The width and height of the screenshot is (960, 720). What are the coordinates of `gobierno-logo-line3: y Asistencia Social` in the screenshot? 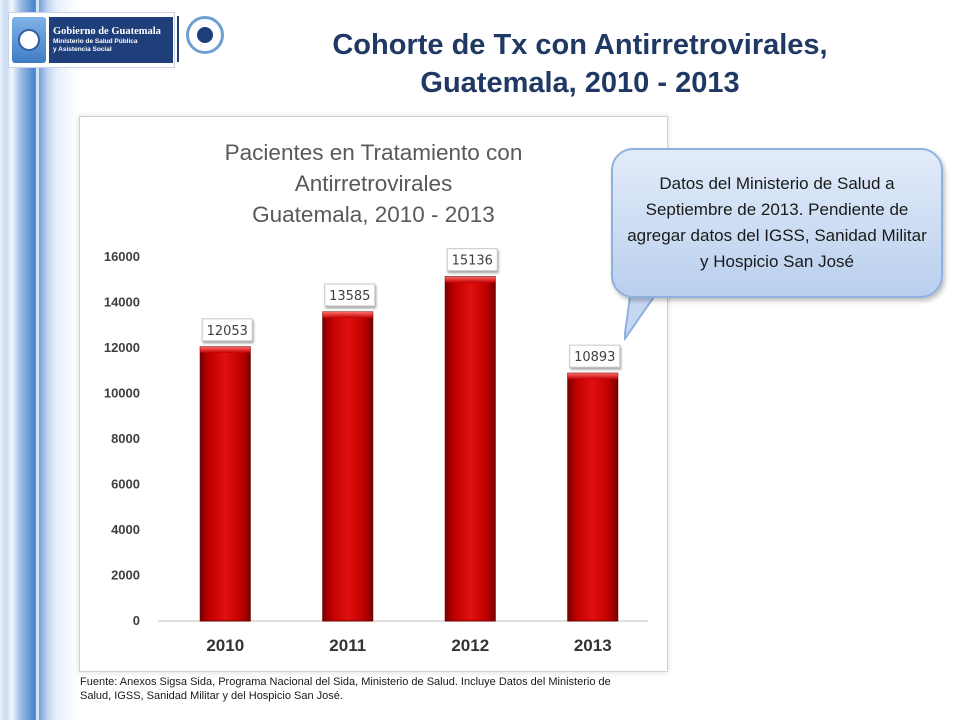 It's located at (82, 49).